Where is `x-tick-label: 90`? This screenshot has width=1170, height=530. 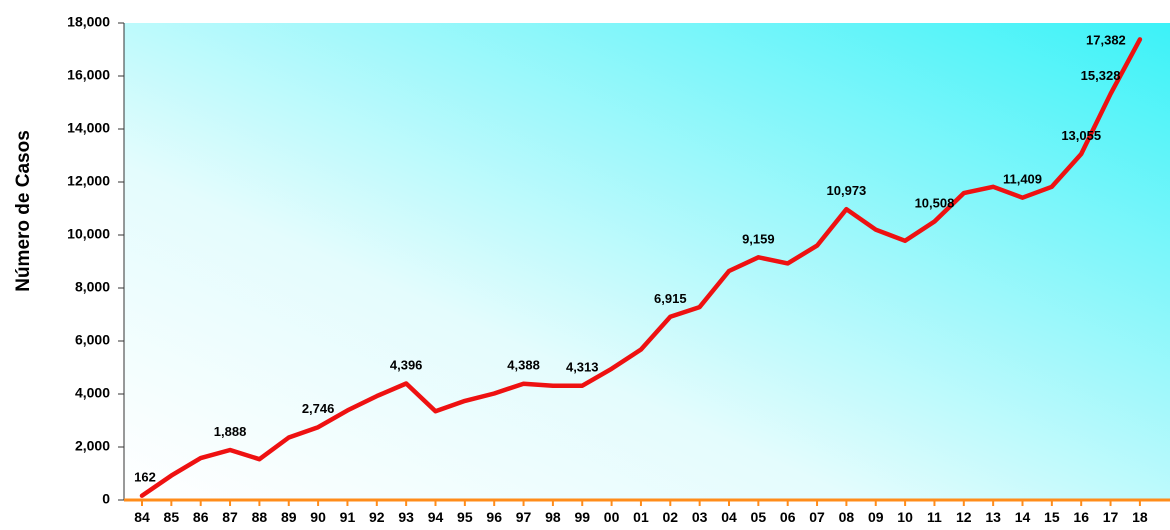
x-tick-label: 90 is located at coordinates (318, 517).